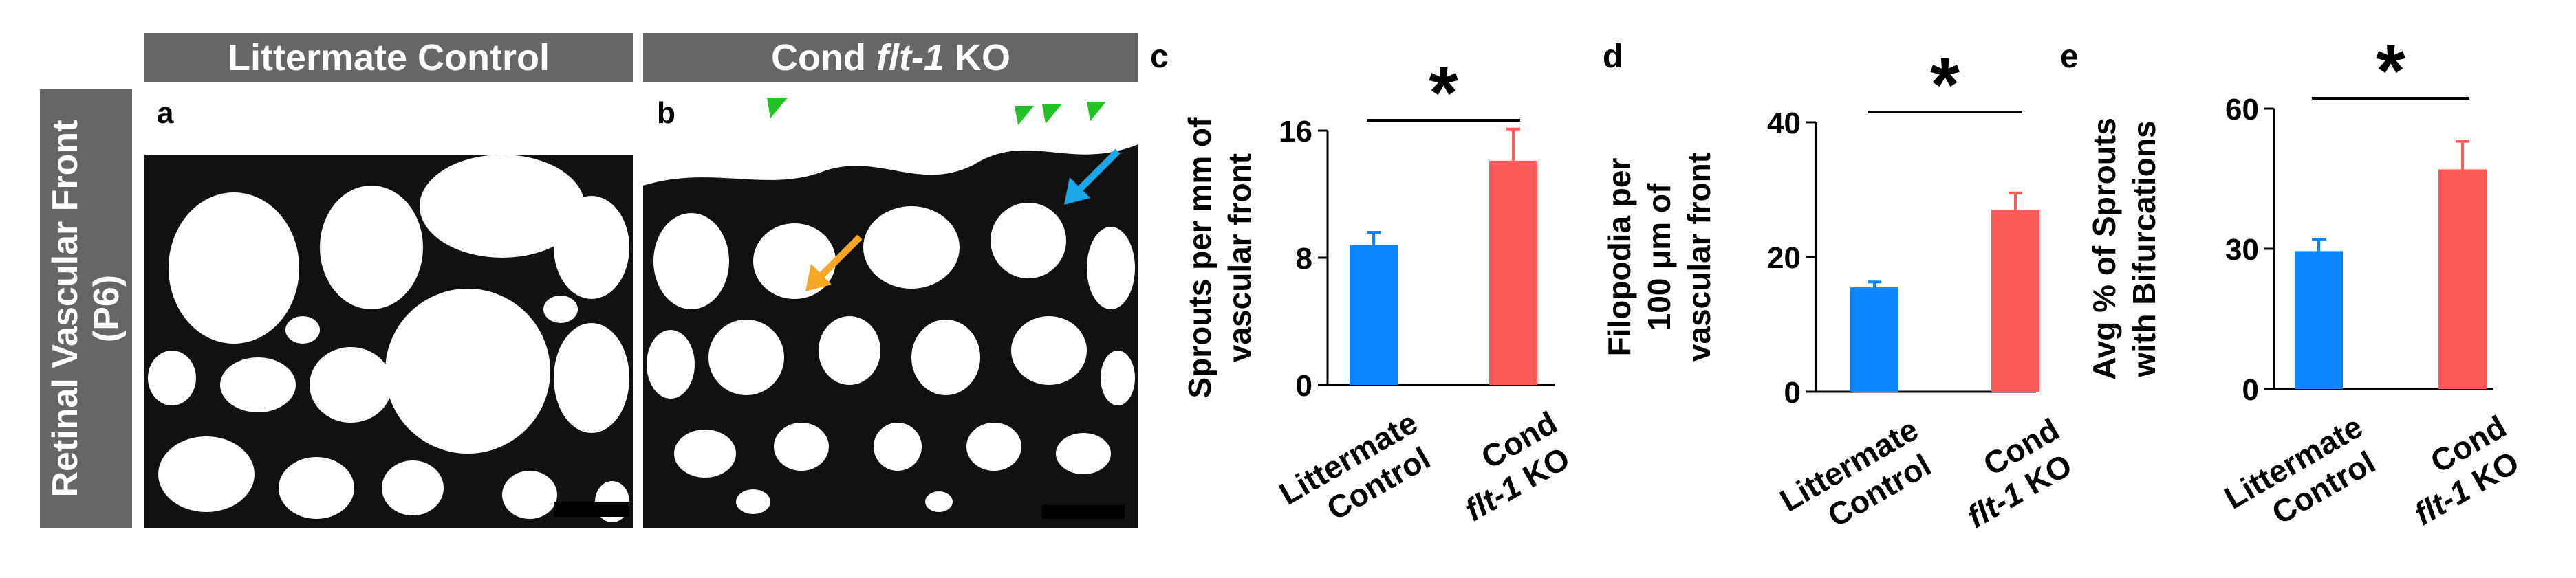  Describe the element at coordinates (1295, 131) in the screenshot. I see `y-tick-label: 16` at that location.